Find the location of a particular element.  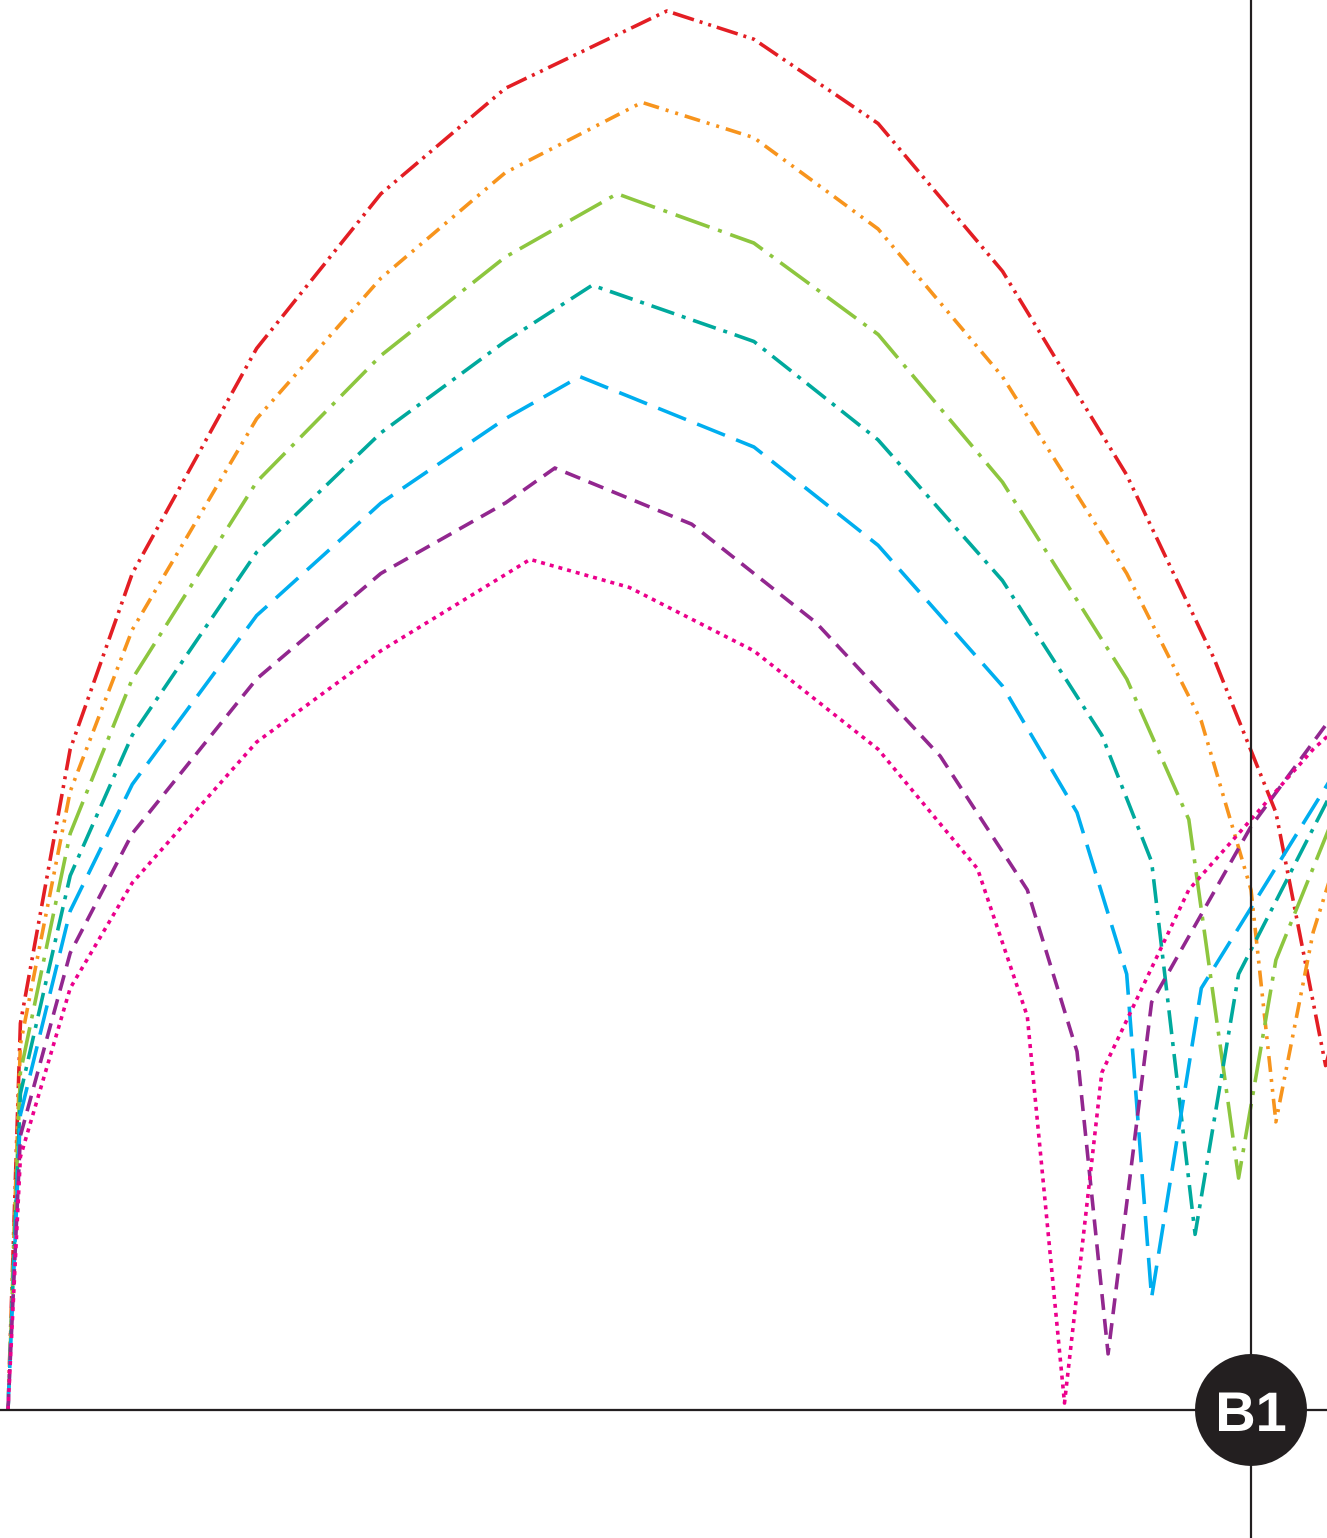

b1-badge: B1 is located at coordinates (1251, 1410).